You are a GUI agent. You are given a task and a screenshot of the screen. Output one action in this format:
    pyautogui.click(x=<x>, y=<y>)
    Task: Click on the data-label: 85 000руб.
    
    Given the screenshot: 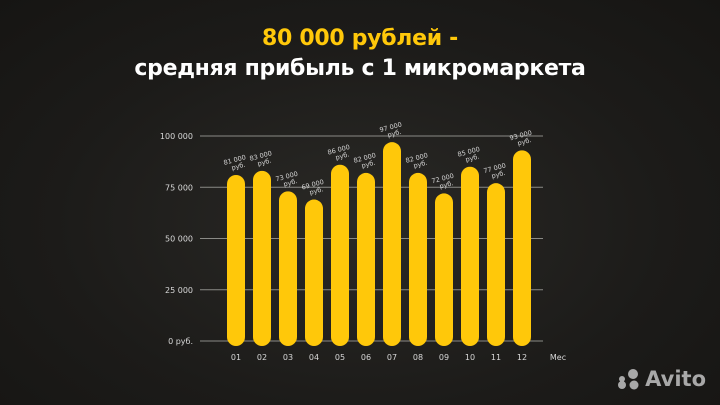 What is the action you would take?
    pyautogui.click(x=470, y=155)
    